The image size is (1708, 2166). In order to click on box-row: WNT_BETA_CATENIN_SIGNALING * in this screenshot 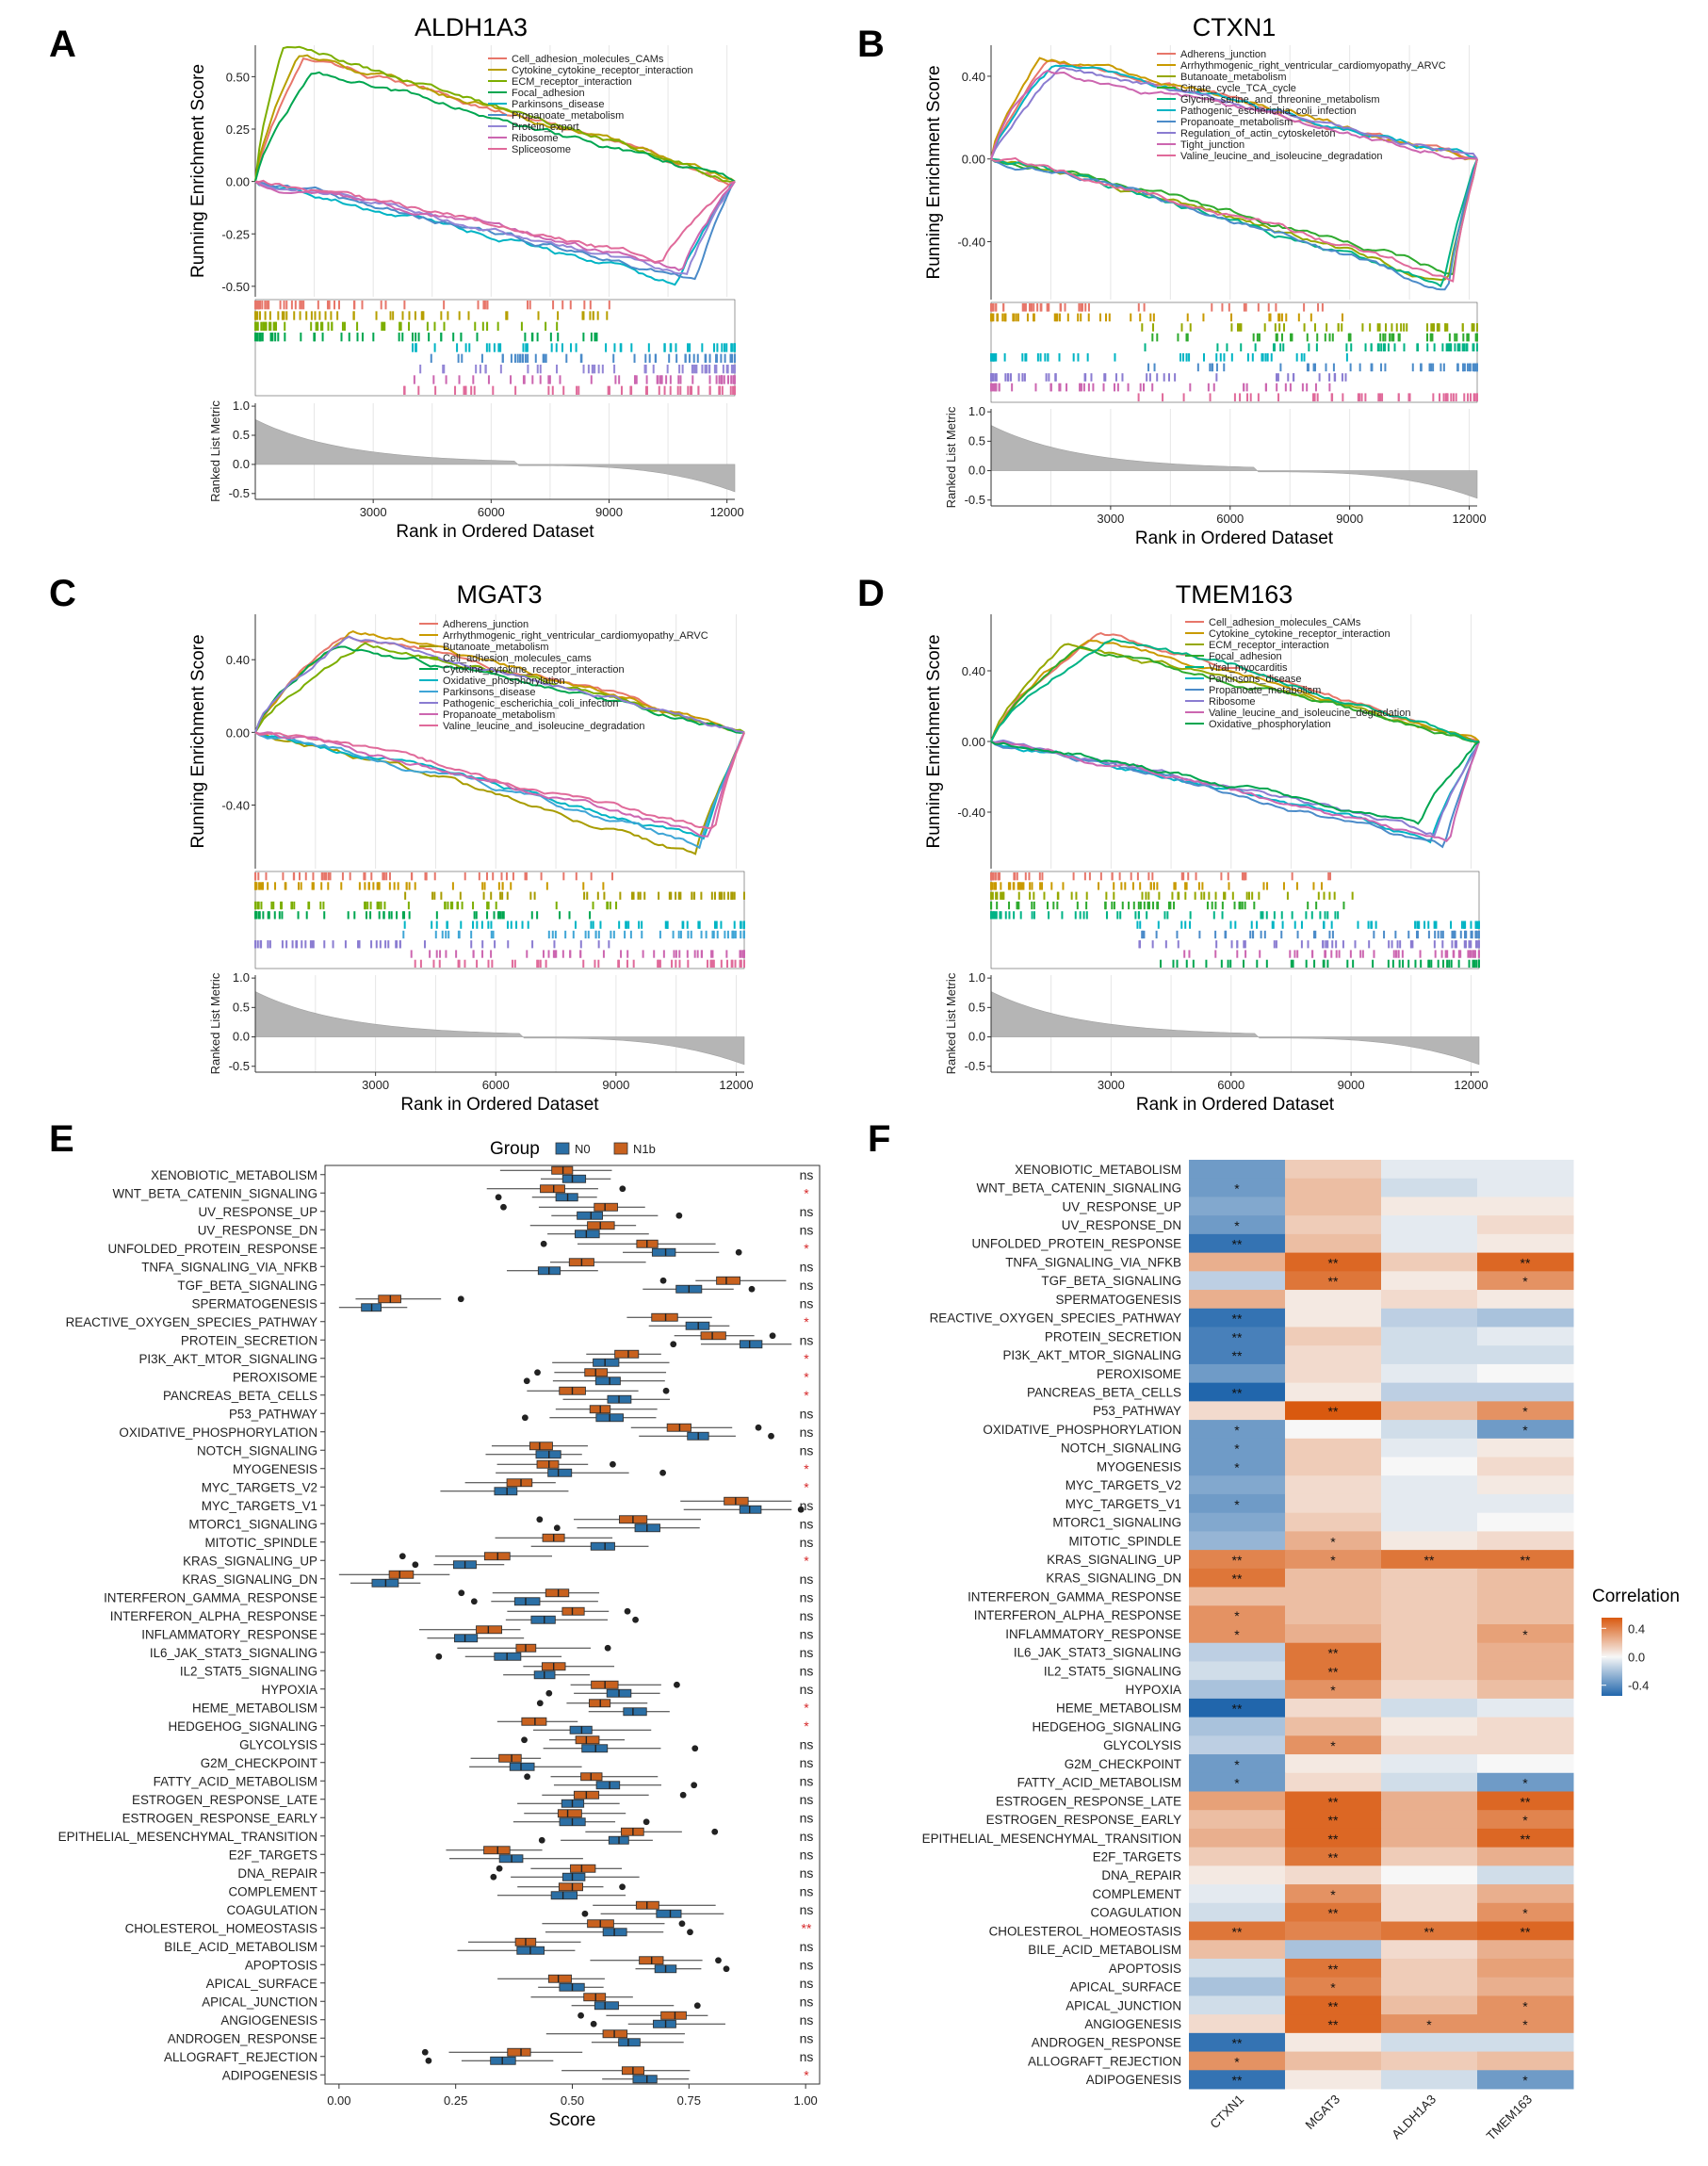, I will do `click(460, 1193)`.